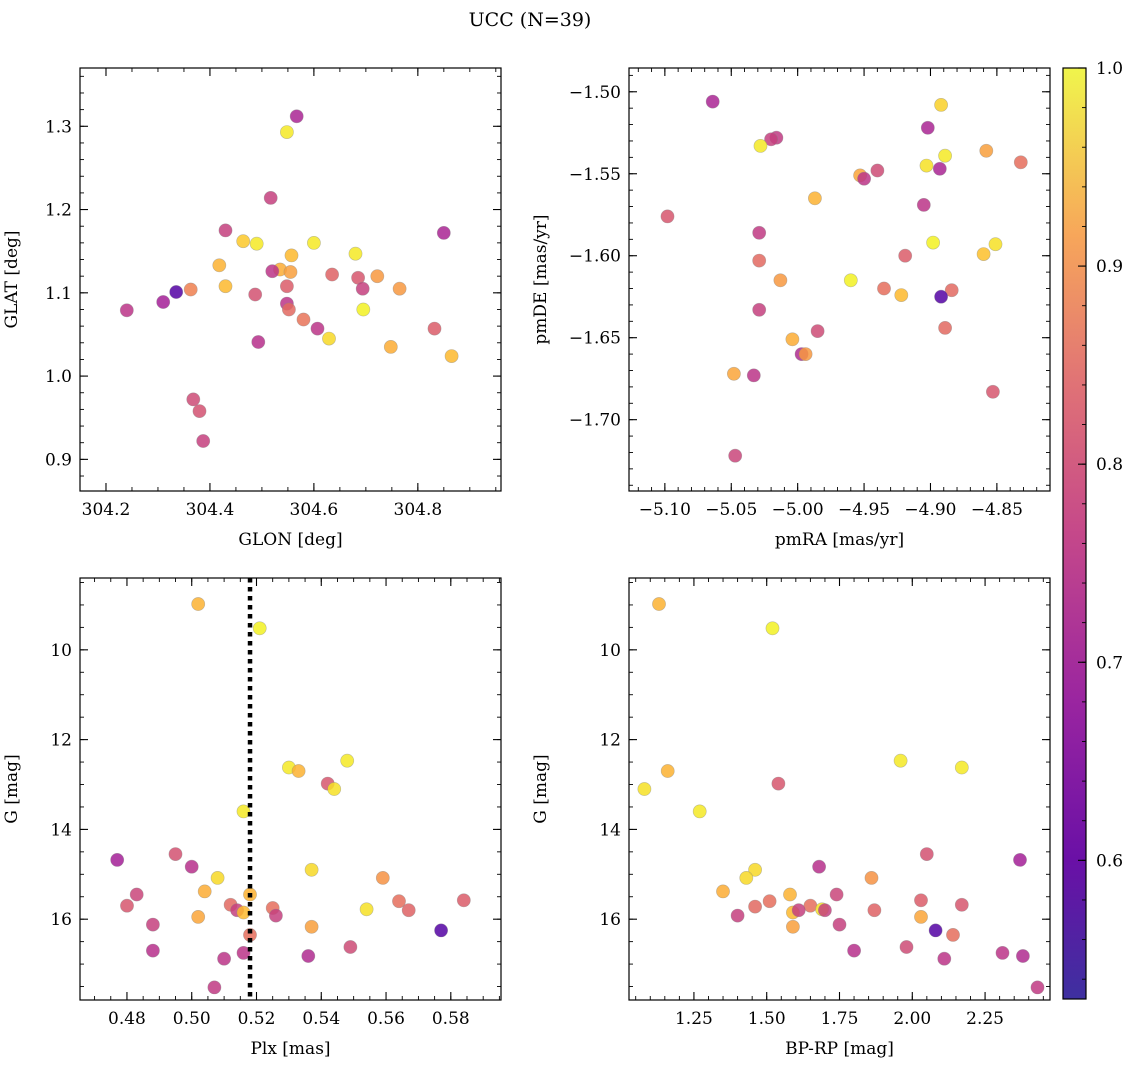 Image resolution: width=1136 pixels, height=1068 pixels. I want to click on colorbar-gradient, so click(1074, 533).